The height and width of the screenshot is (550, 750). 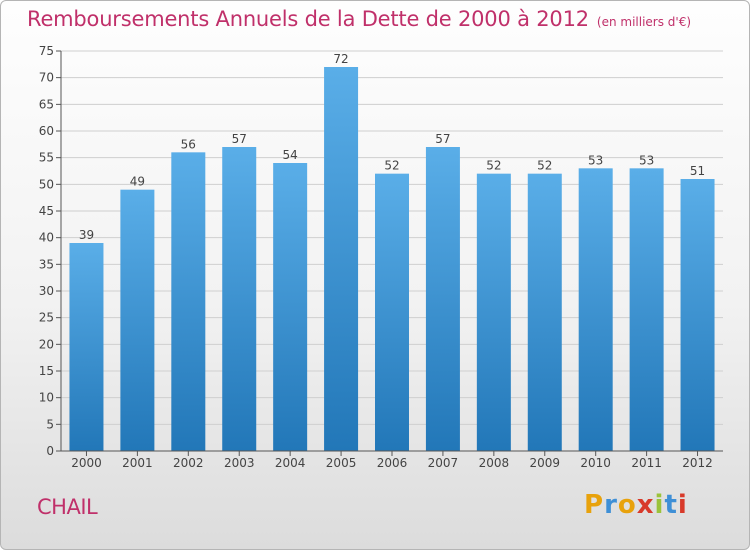 I want to click on commune-name: CHAIL, so click(x=67, y=507).